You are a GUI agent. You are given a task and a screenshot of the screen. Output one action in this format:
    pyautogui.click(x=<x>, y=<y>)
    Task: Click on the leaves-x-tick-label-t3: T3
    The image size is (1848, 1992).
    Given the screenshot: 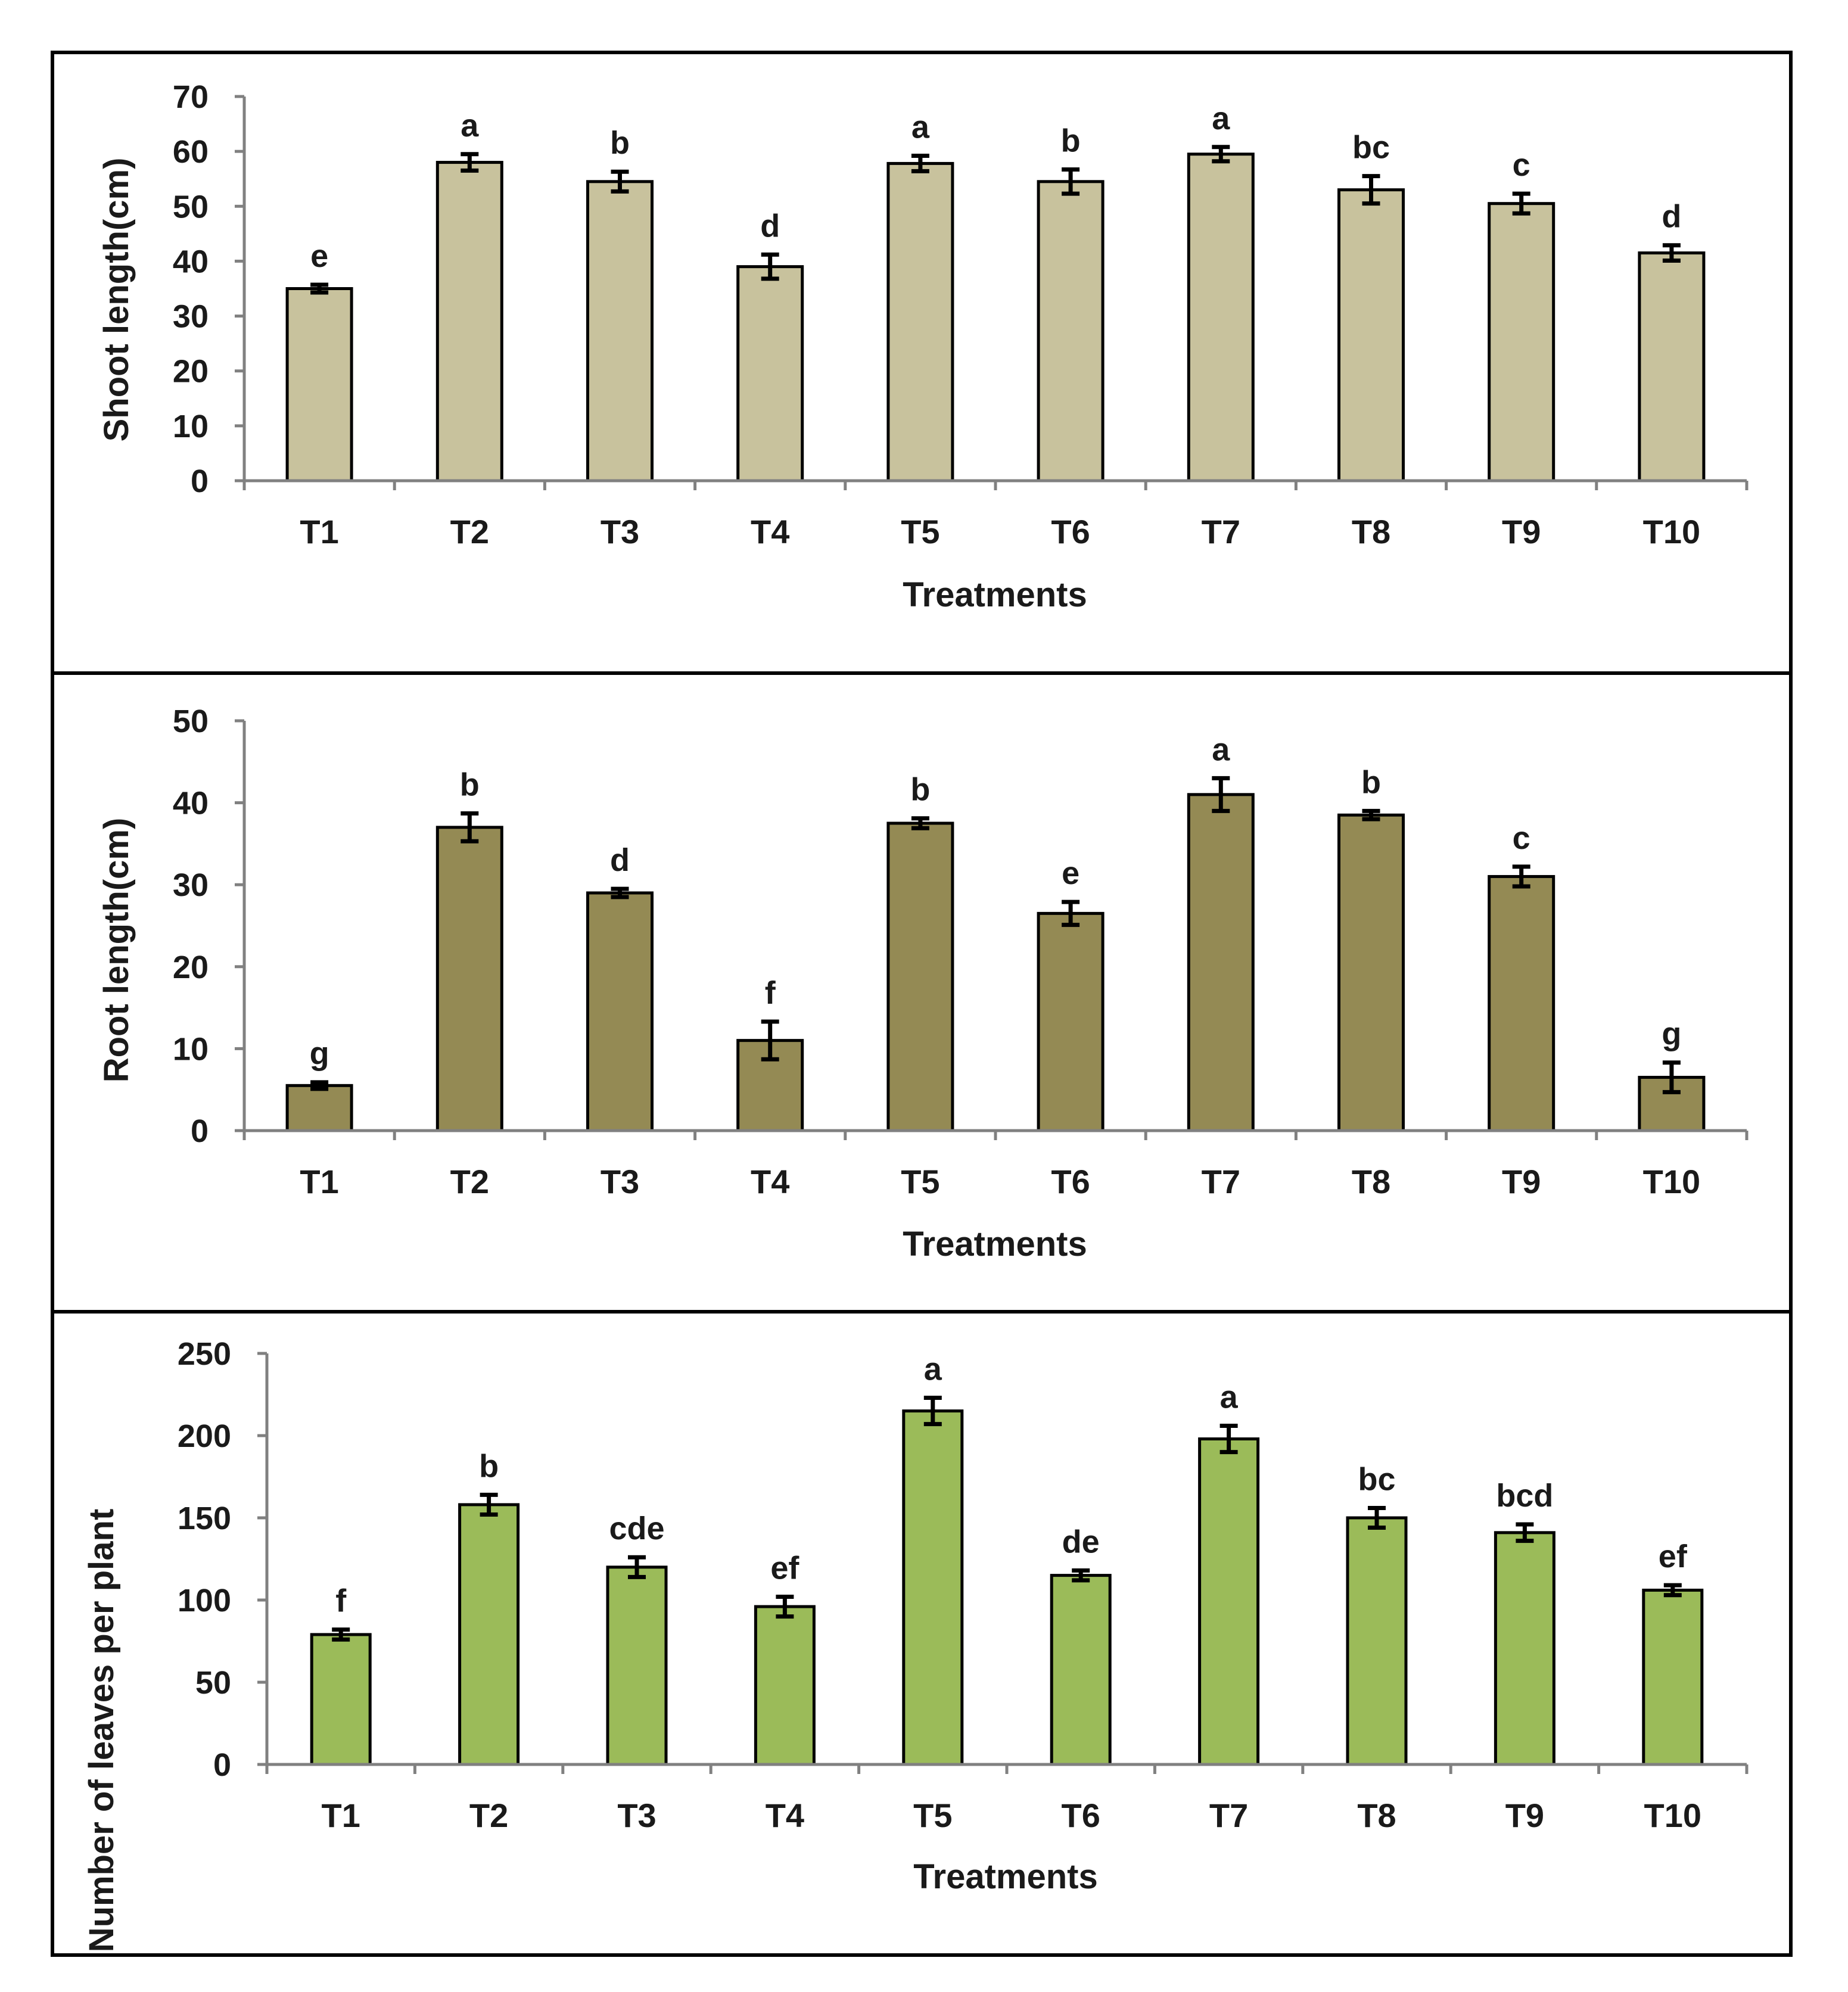 What is the action you would take?
    pyautogui.click(x=636, y=1815)
    